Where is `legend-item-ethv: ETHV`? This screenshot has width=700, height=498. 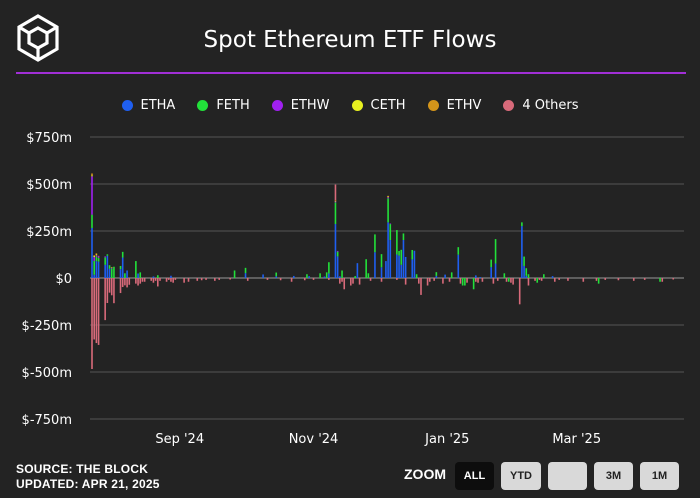 legend-item-ethv: ETHV is located at coordinates (454, 105).